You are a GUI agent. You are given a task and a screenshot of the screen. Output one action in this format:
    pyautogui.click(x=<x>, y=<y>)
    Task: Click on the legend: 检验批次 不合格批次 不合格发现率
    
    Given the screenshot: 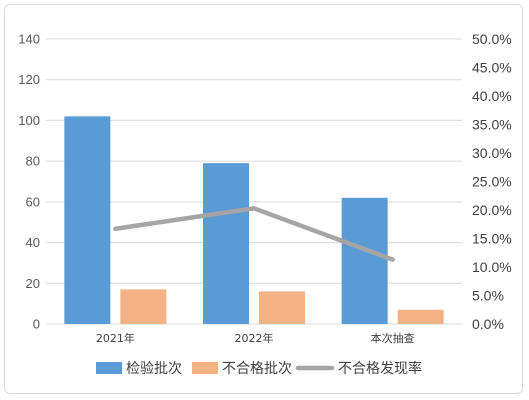 What is the action you would take?
    pyautogui.click(x=259, y=368)
    